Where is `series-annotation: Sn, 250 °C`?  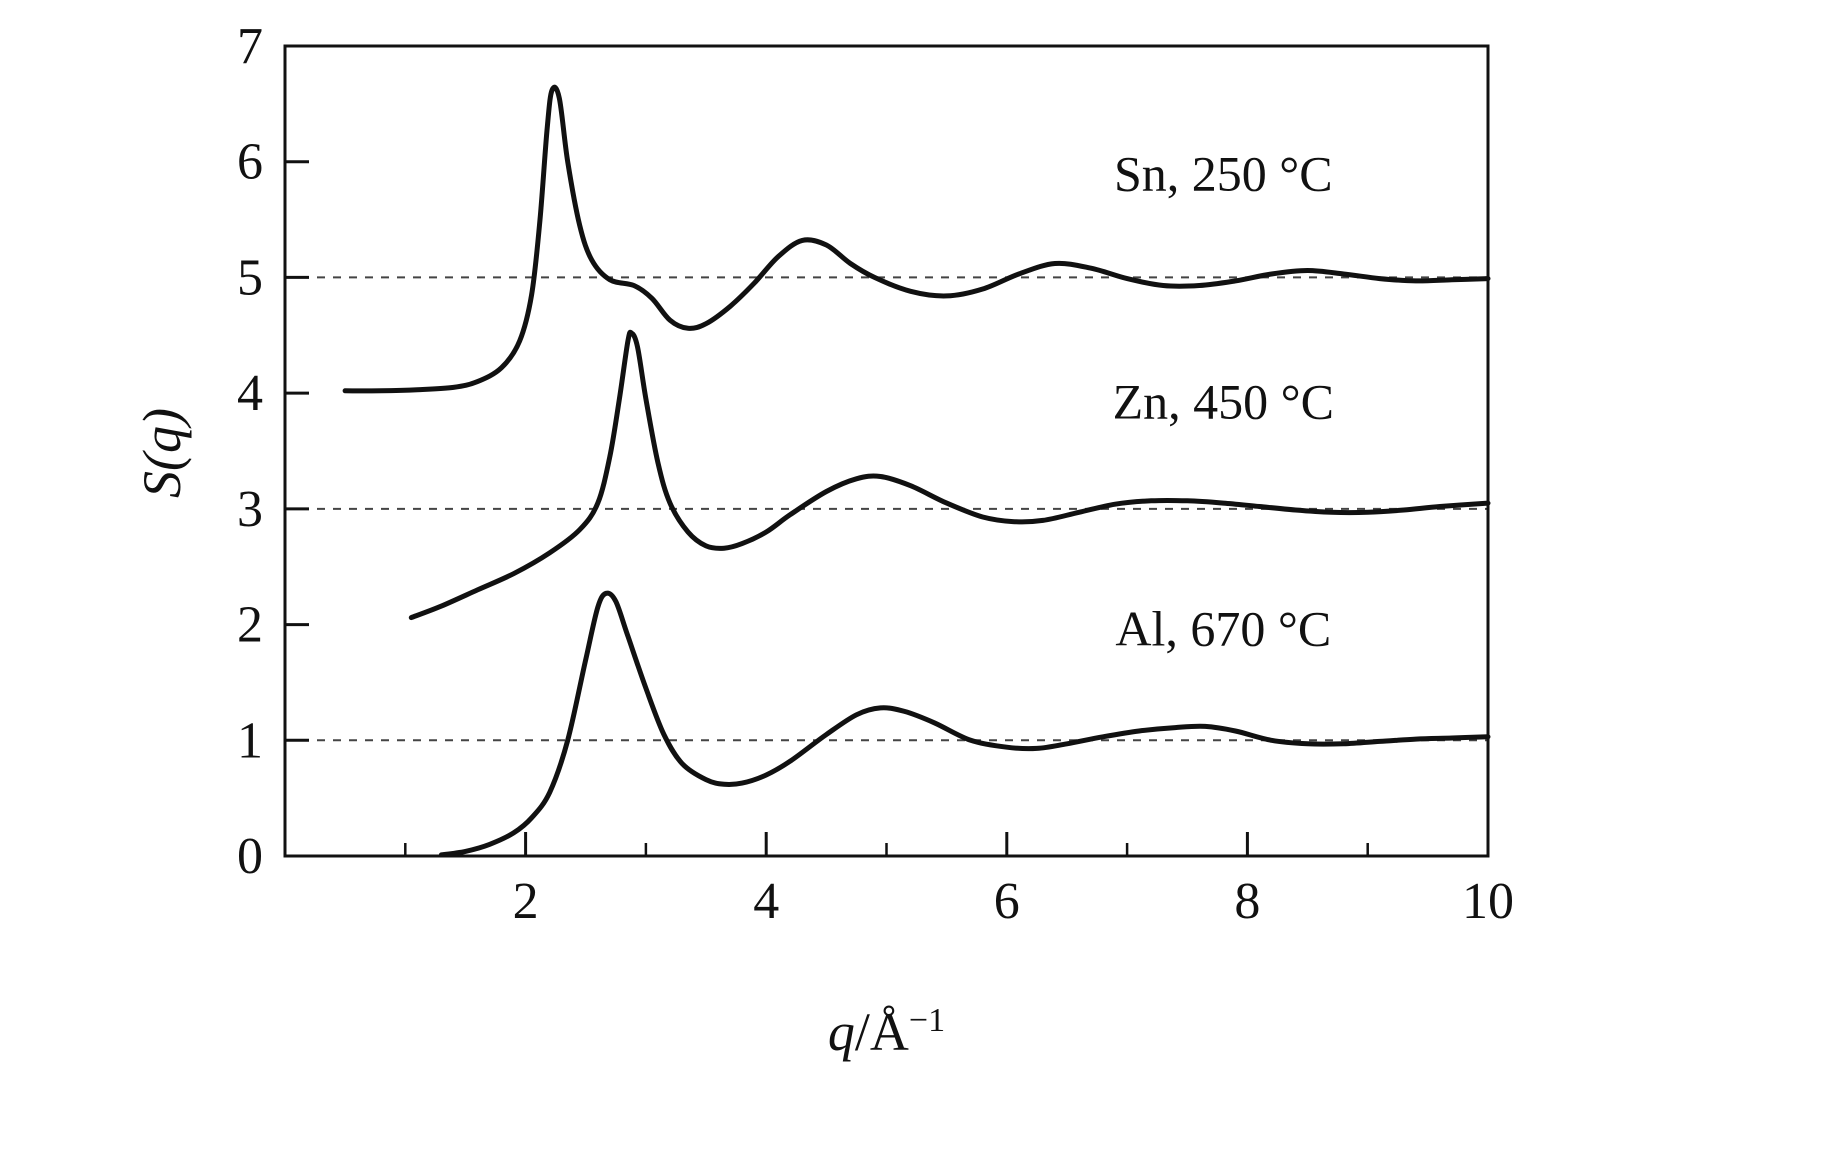
series-annotation: Sn, 250 °C is located at coordinates (1223, 174).